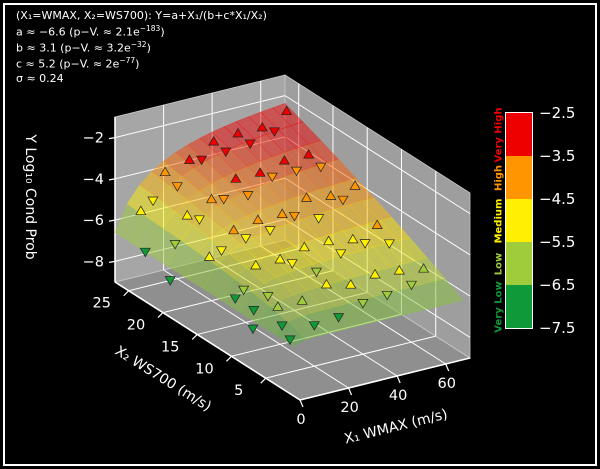 The width and height of the screenshot is (600, 469). What do you see at coordinates (93, 180) in the screenshot?
I see `tick-label: −4` at bounding box center [93, 180].